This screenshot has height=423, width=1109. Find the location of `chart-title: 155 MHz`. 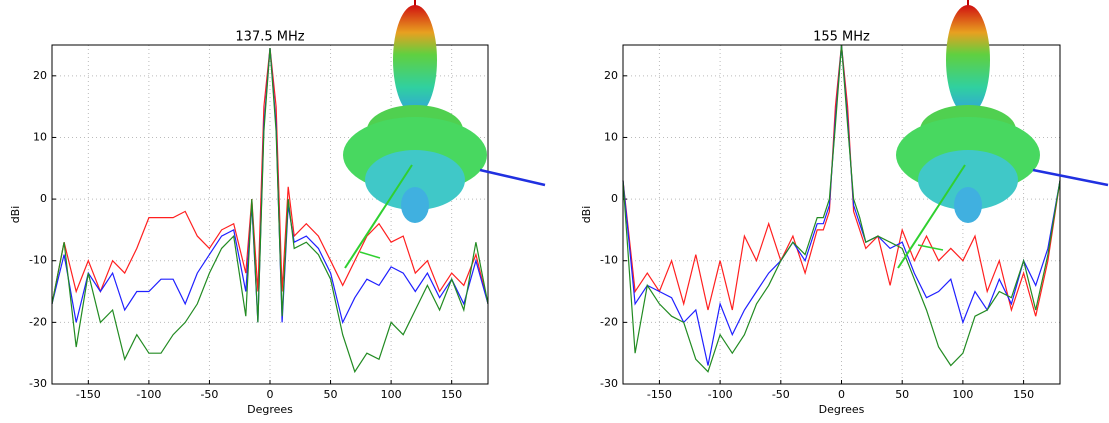

chart-title: 155 MHz is located at coordinates (841, 37).